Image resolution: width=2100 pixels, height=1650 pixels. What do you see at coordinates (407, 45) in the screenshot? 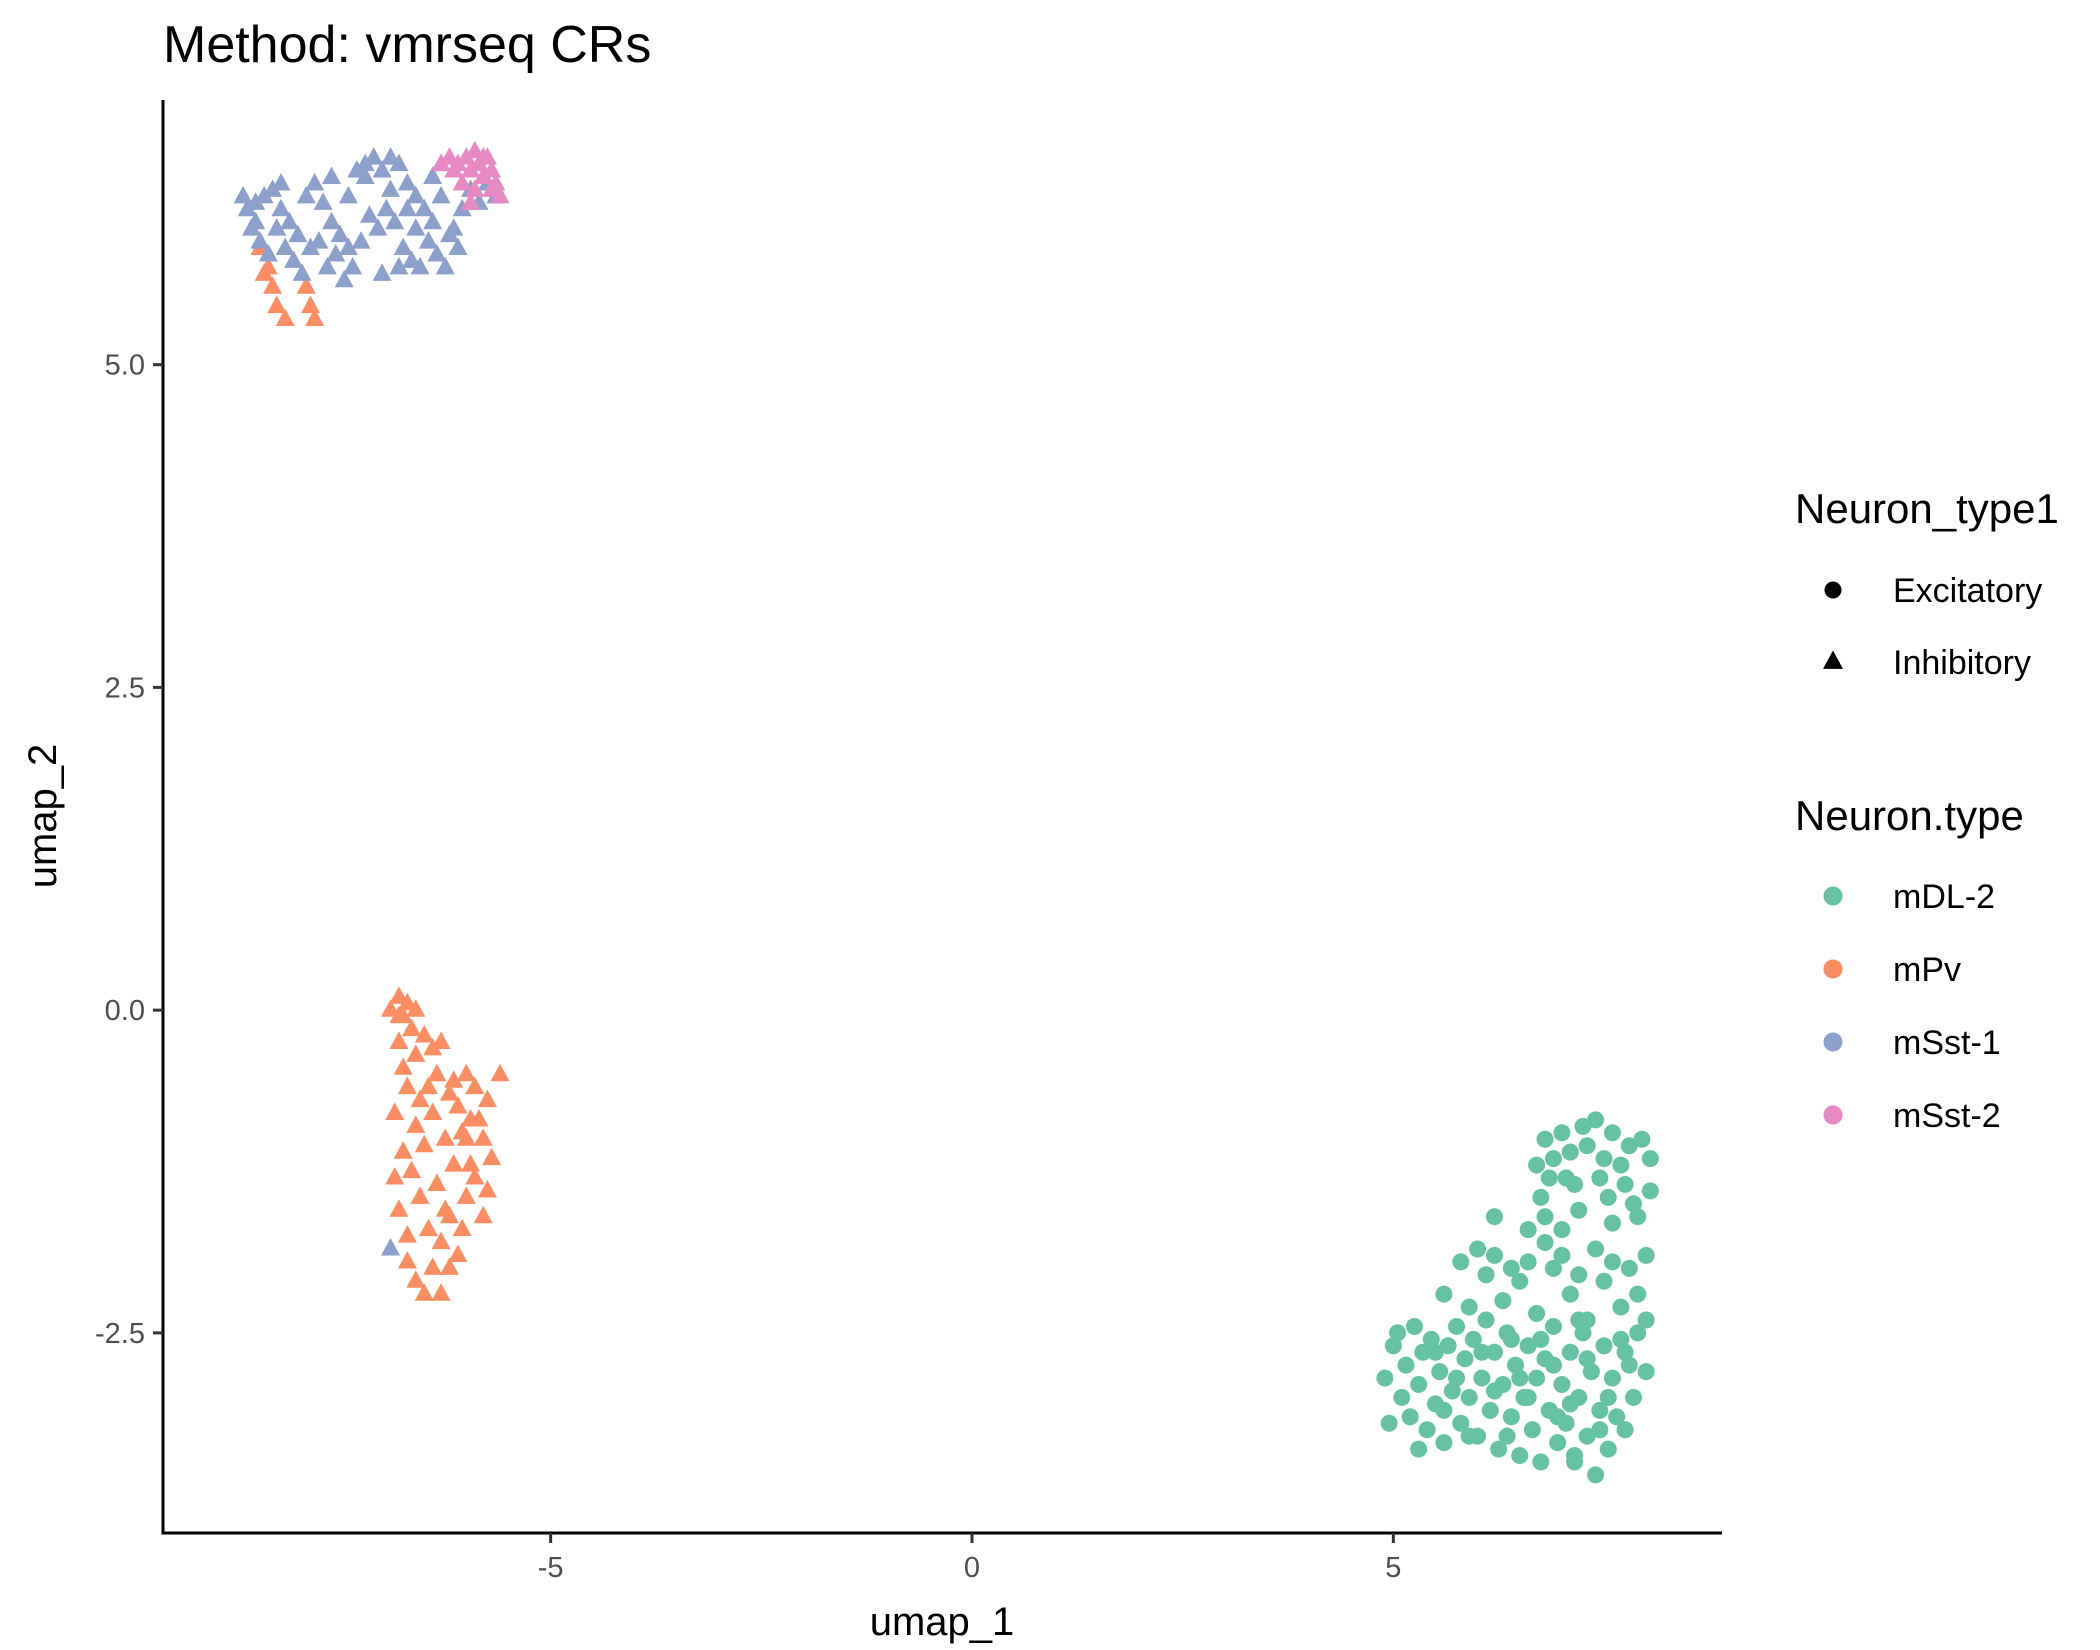
I see `chart-title: Method: vmrseq CRs` at bounding box center [407, 45].